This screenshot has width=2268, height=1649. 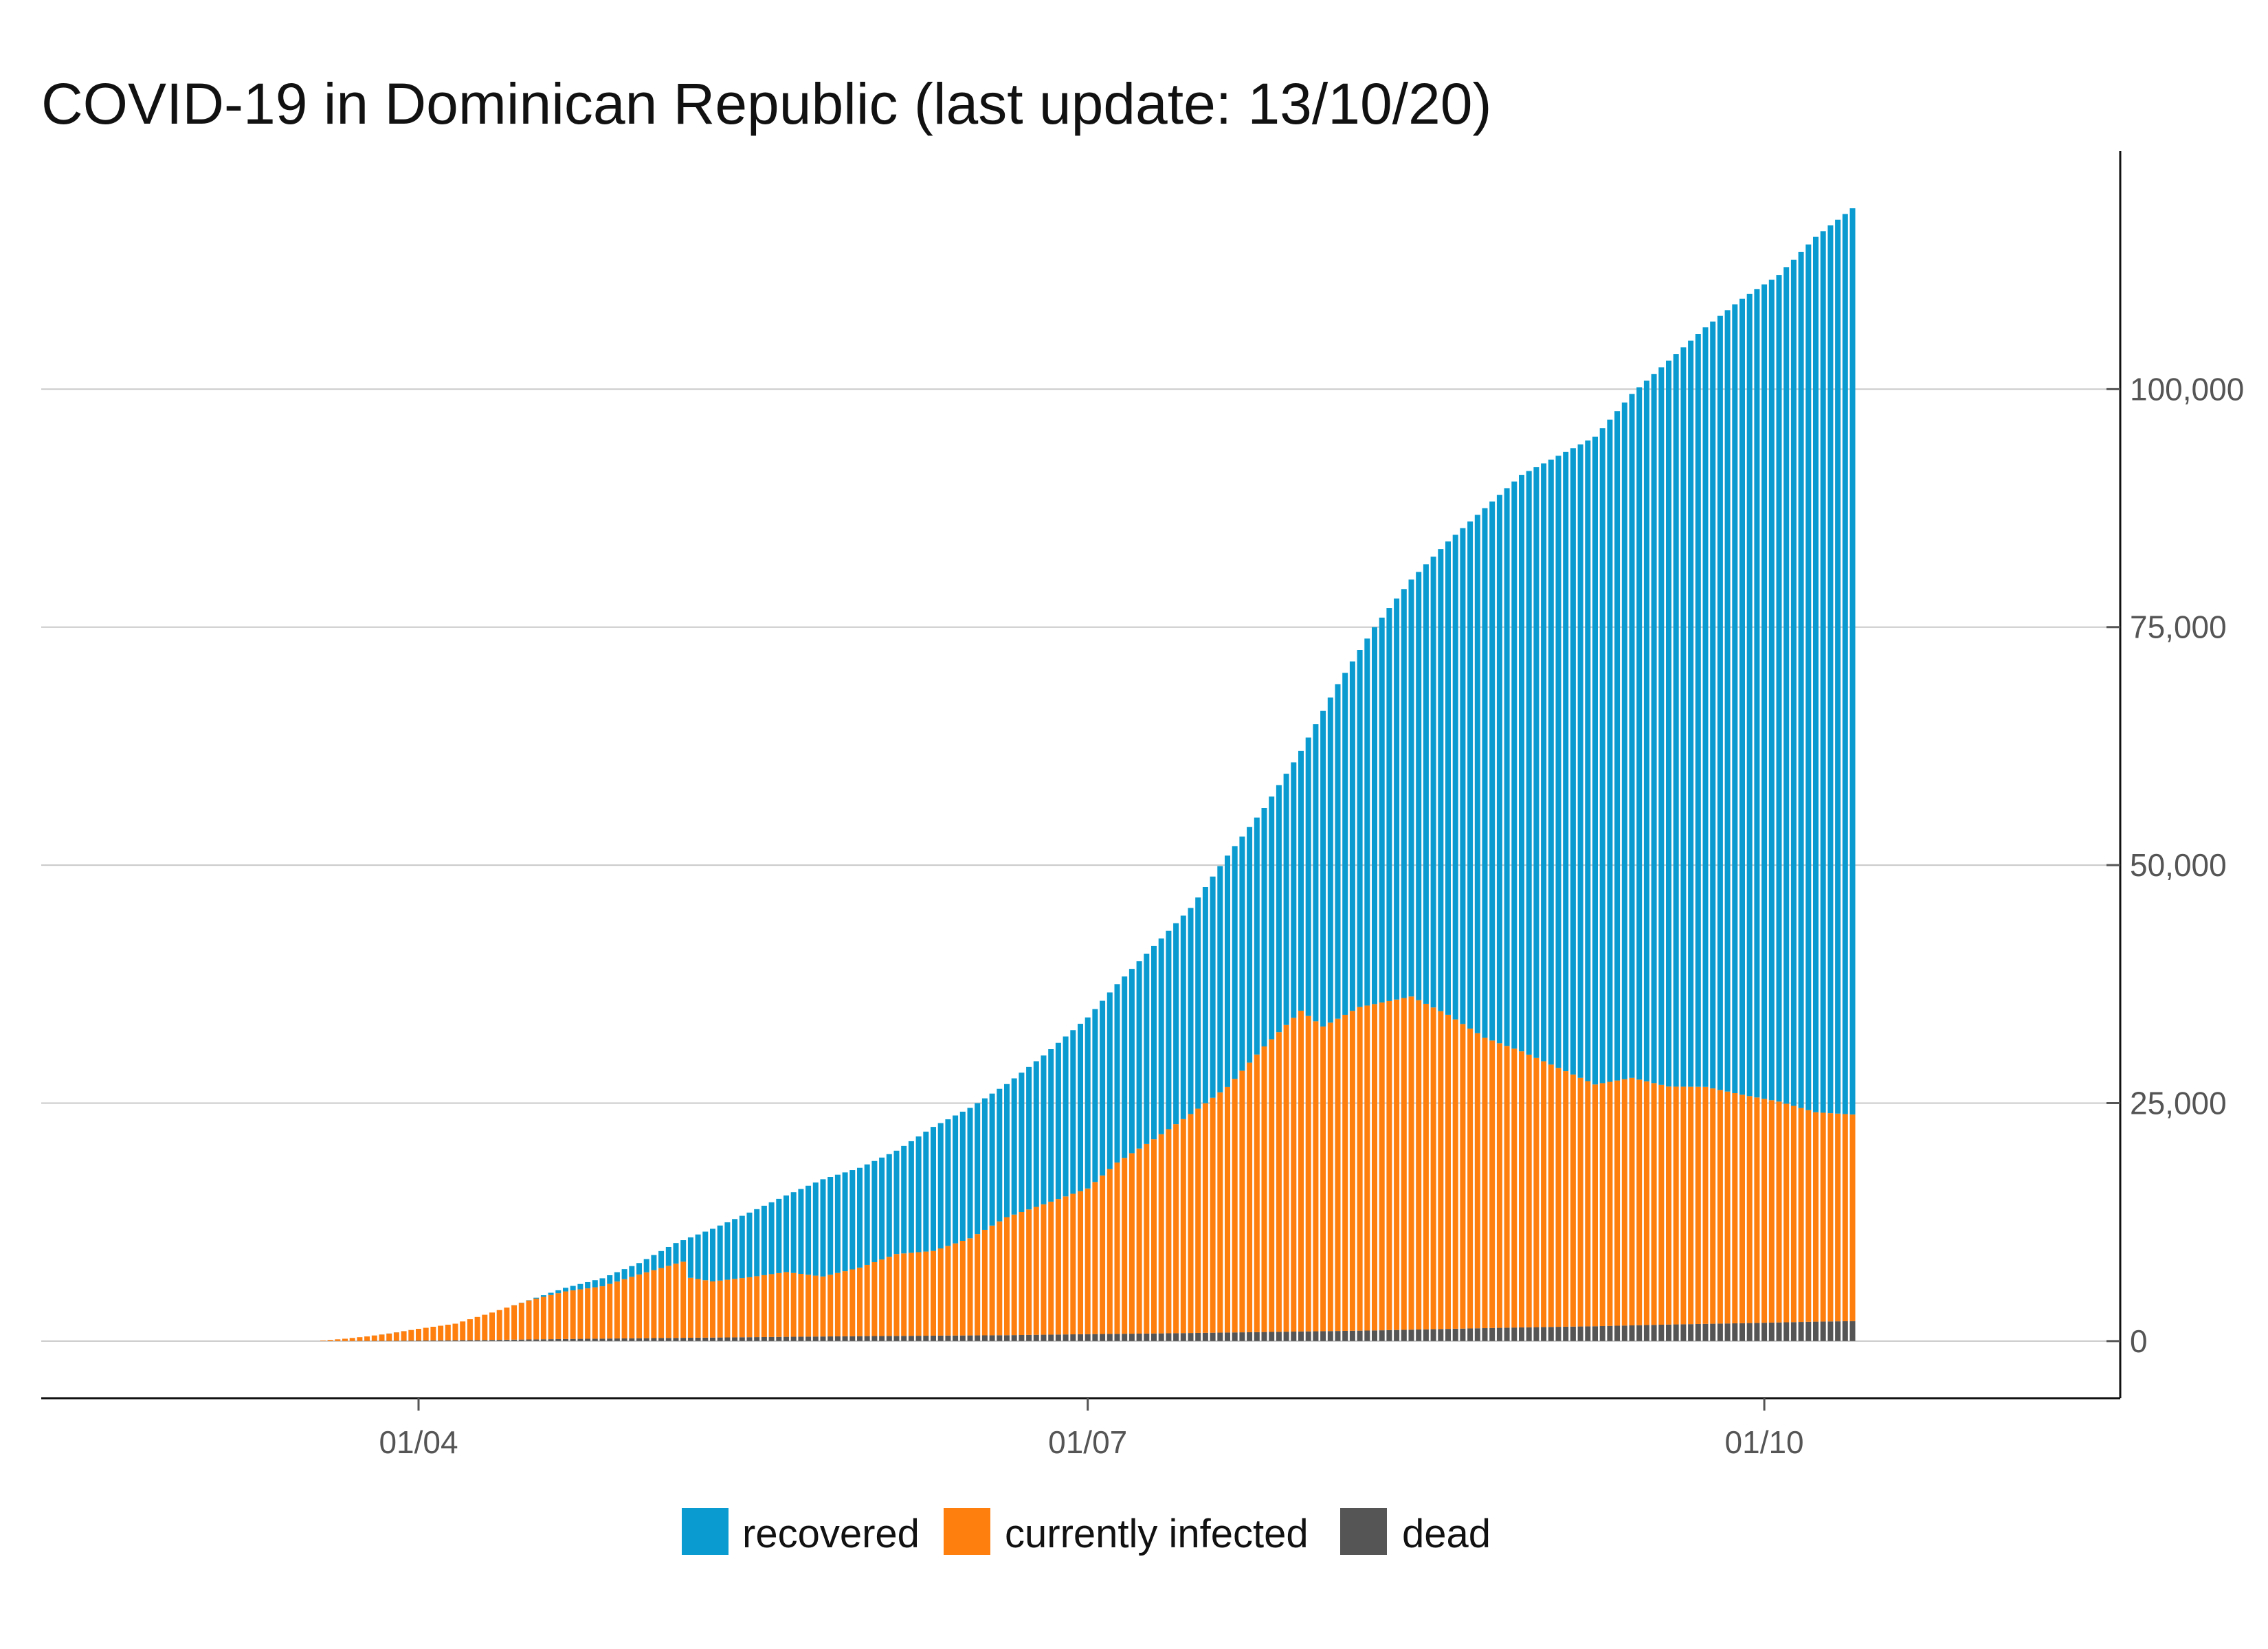 What do you see at coordinates (2139, 1341) in the screenshot?
I see `y-tick-label: 0` at bounding box center [2139, 1341].